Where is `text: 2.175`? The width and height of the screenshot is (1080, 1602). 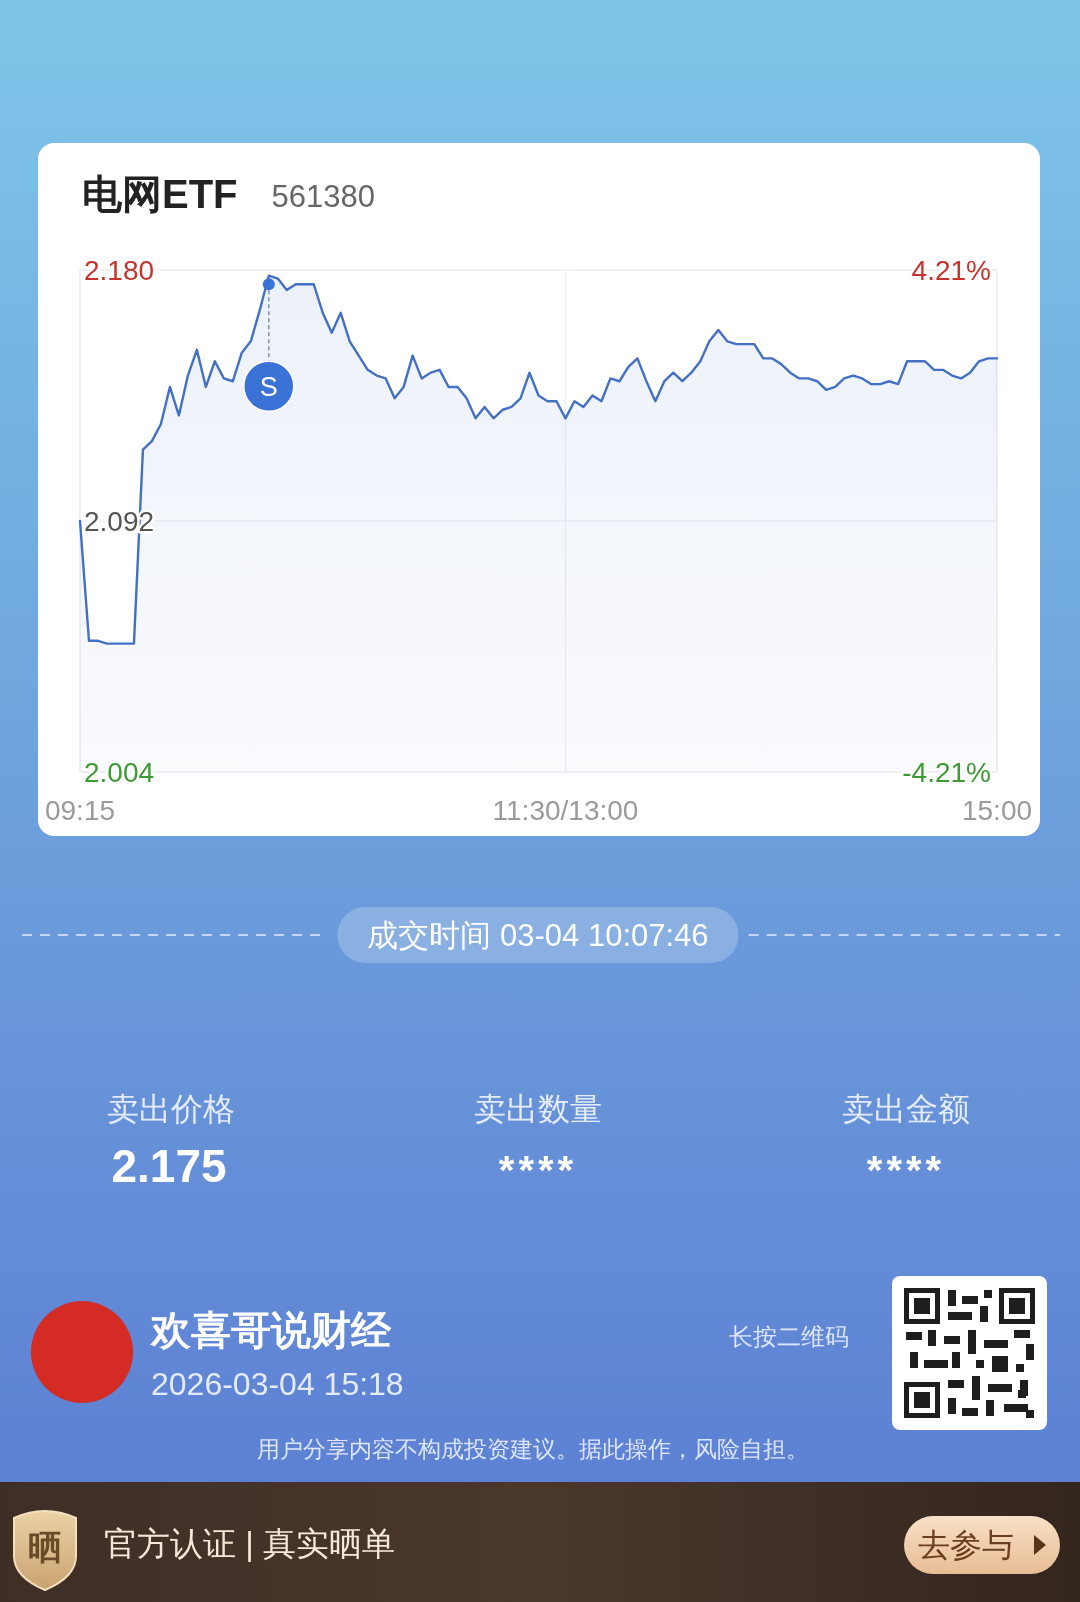
text: 2.175 is located at coordinates (169, 1166).